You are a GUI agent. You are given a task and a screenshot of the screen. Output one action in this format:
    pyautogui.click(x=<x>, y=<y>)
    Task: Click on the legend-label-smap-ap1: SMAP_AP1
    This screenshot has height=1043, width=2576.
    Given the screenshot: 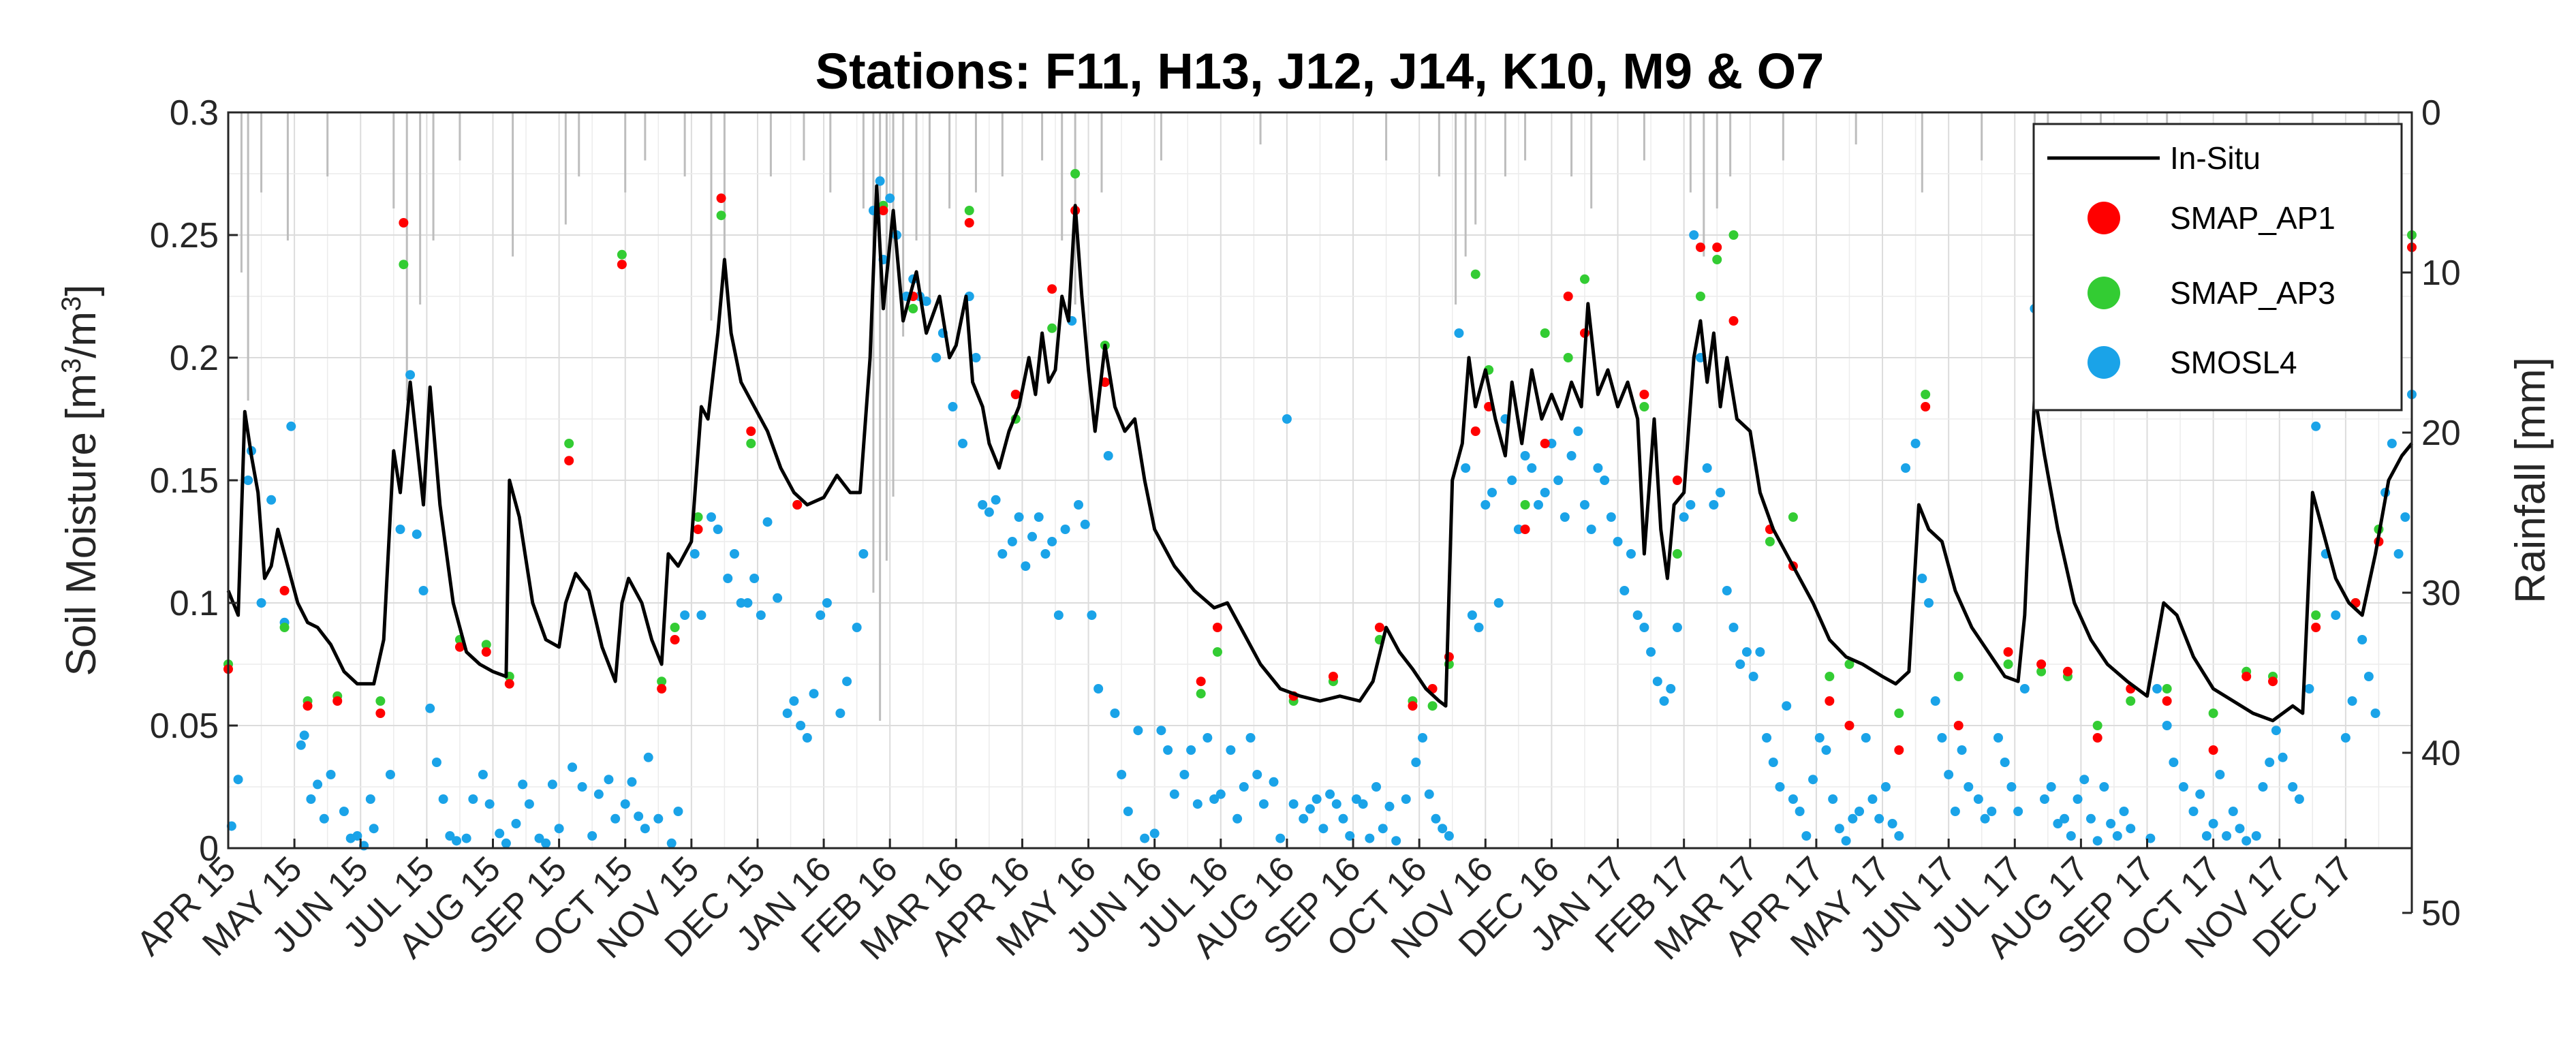 What is the action you would take?
    pyautogui.click(x=2253, y=218)
    